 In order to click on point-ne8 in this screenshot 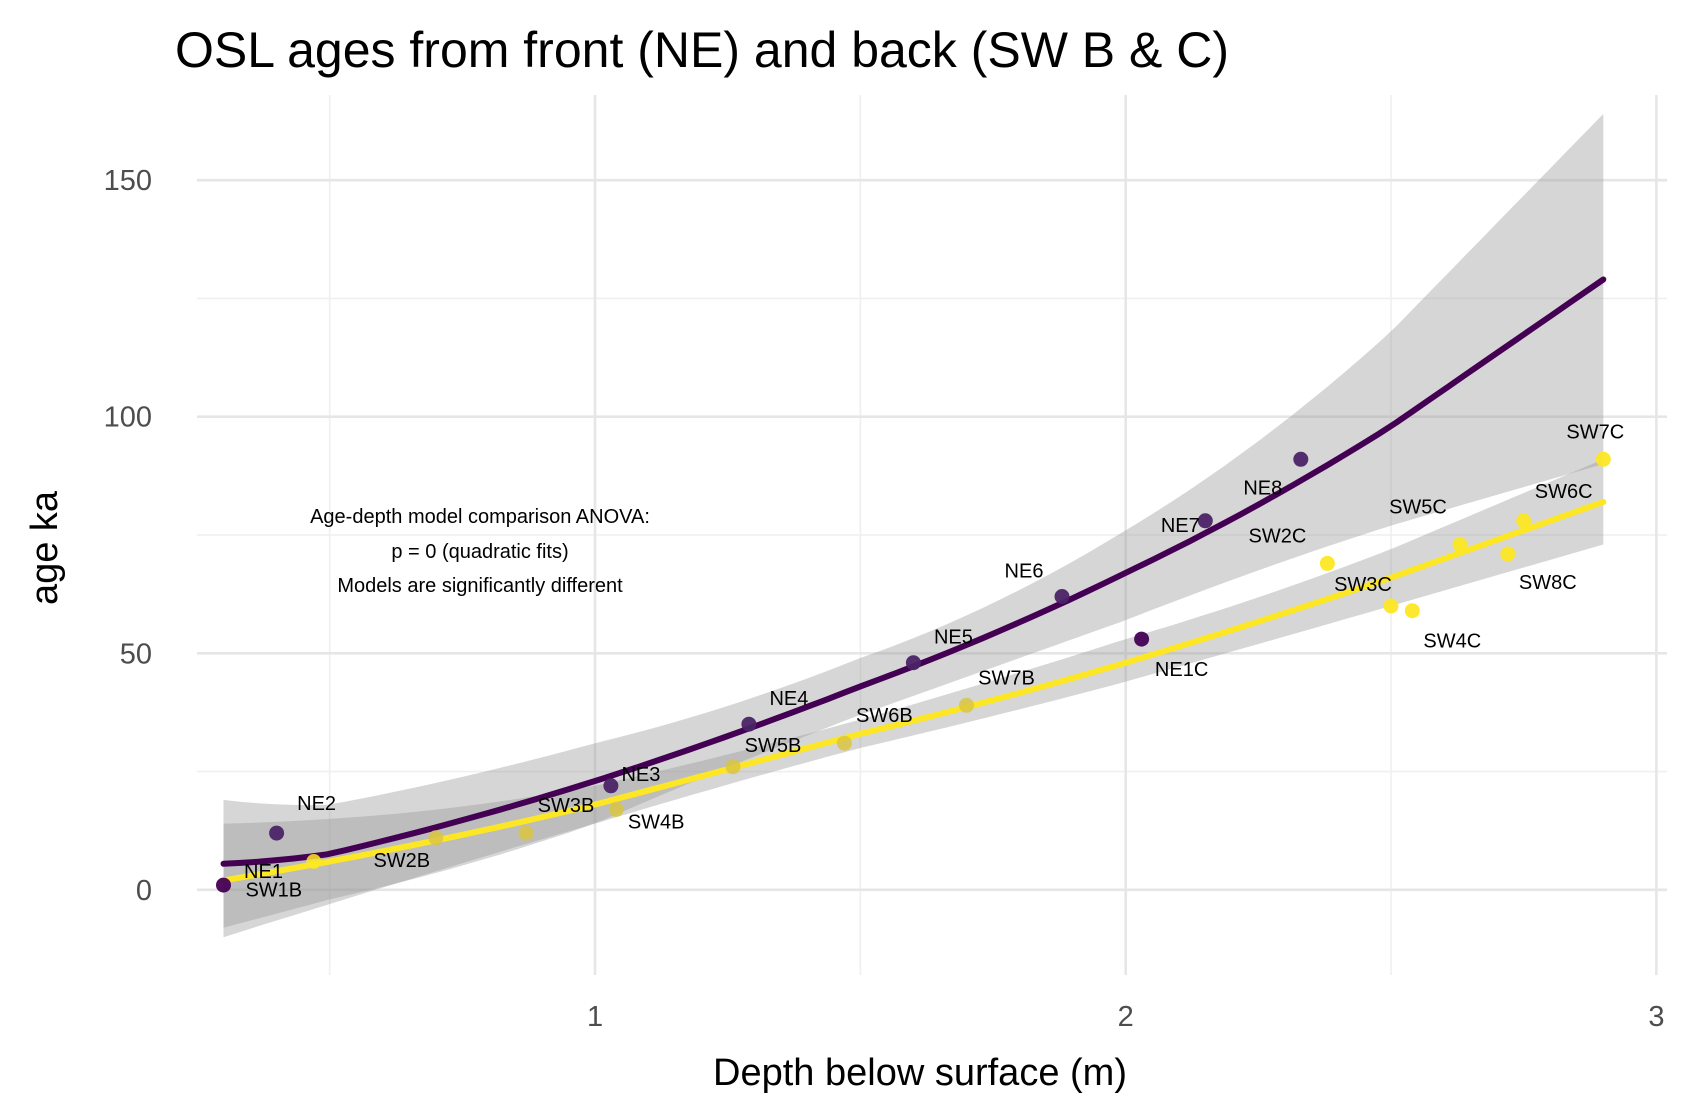, I will do `click(1301, 459)`.